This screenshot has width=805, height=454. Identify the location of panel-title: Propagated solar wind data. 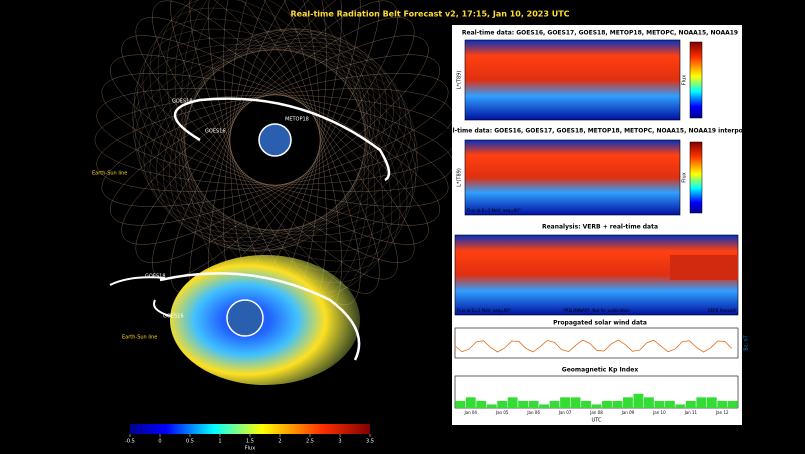
(600, 323).